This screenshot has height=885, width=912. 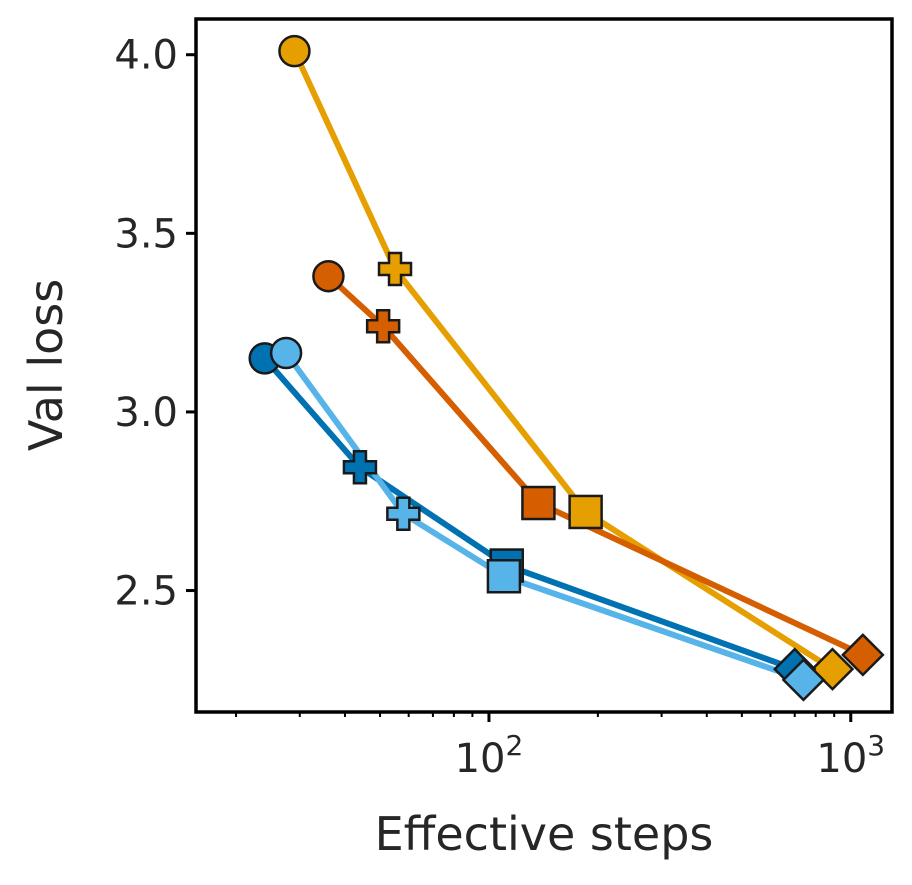 I want to click on x-tick-label-0: 10², so click(x=489, y=755).